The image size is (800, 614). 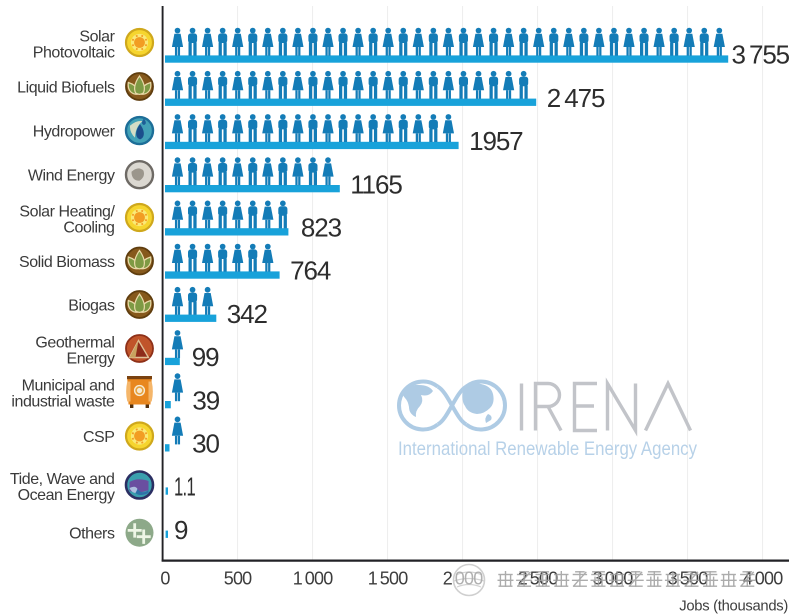 I want to click on svg-text: 1957, so click(x=496, y=141).